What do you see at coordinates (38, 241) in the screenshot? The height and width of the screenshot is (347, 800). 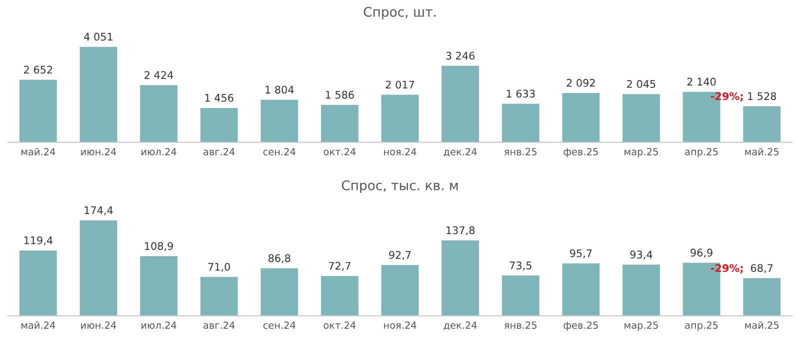 I see `data-label: 119,4` at bounding box center [38, 241].